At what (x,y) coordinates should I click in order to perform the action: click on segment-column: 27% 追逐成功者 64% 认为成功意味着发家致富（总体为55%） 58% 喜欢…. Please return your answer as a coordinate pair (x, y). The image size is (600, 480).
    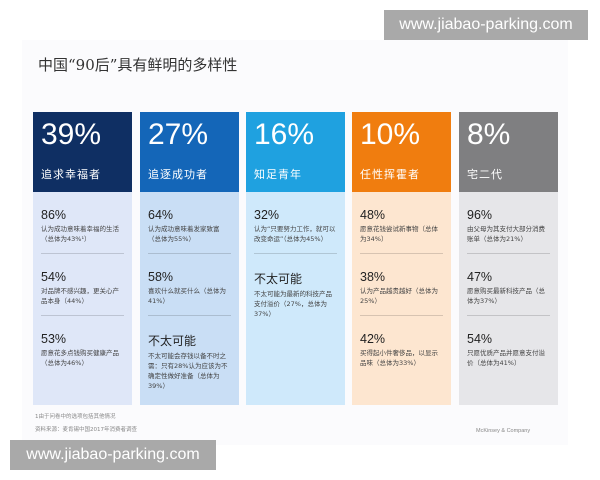
    Looking at the image, I should click on (189, 258).